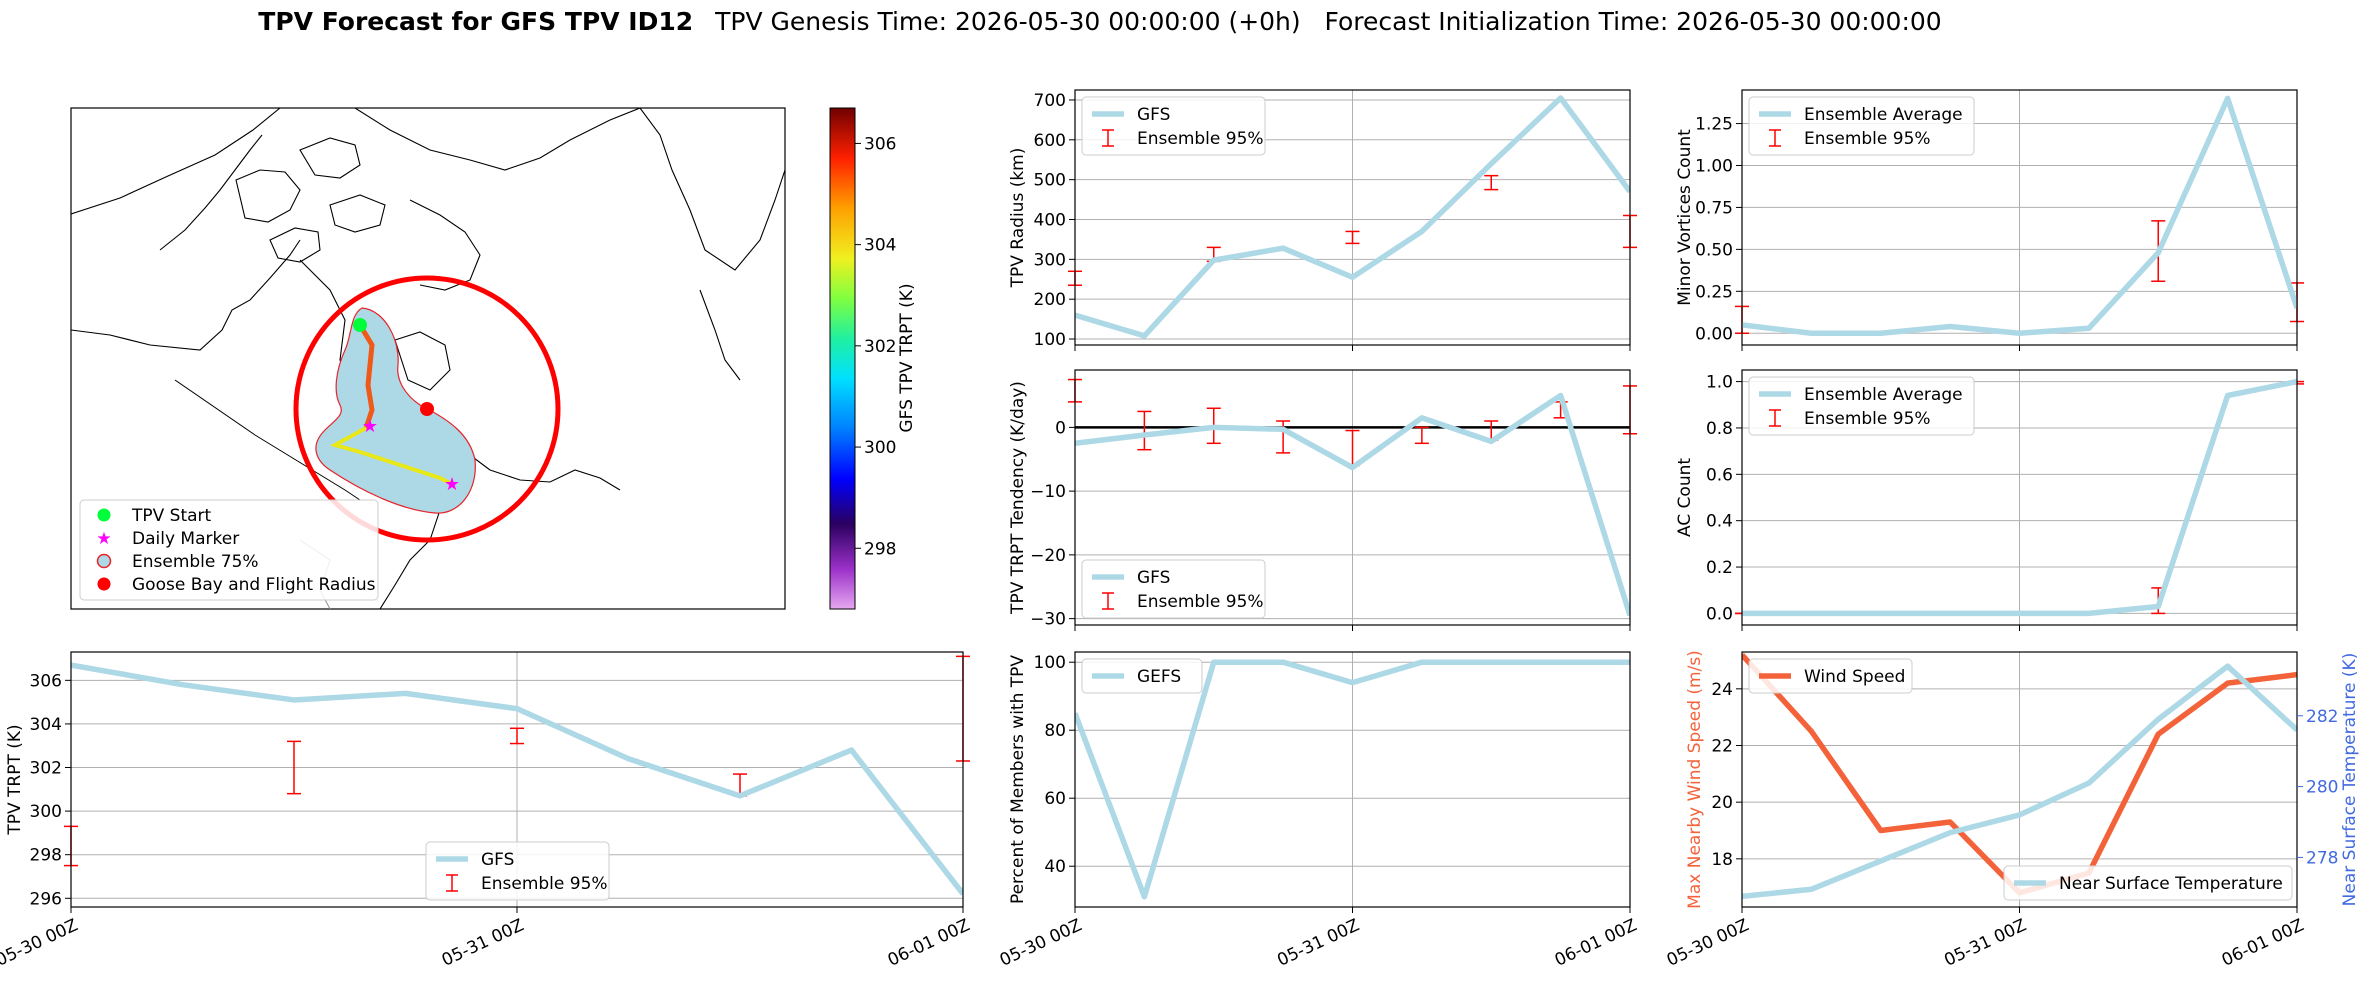  Describe the element at coordinates (1050, 141) in the screenshot. I see `y-tick-label: 600` at that location.